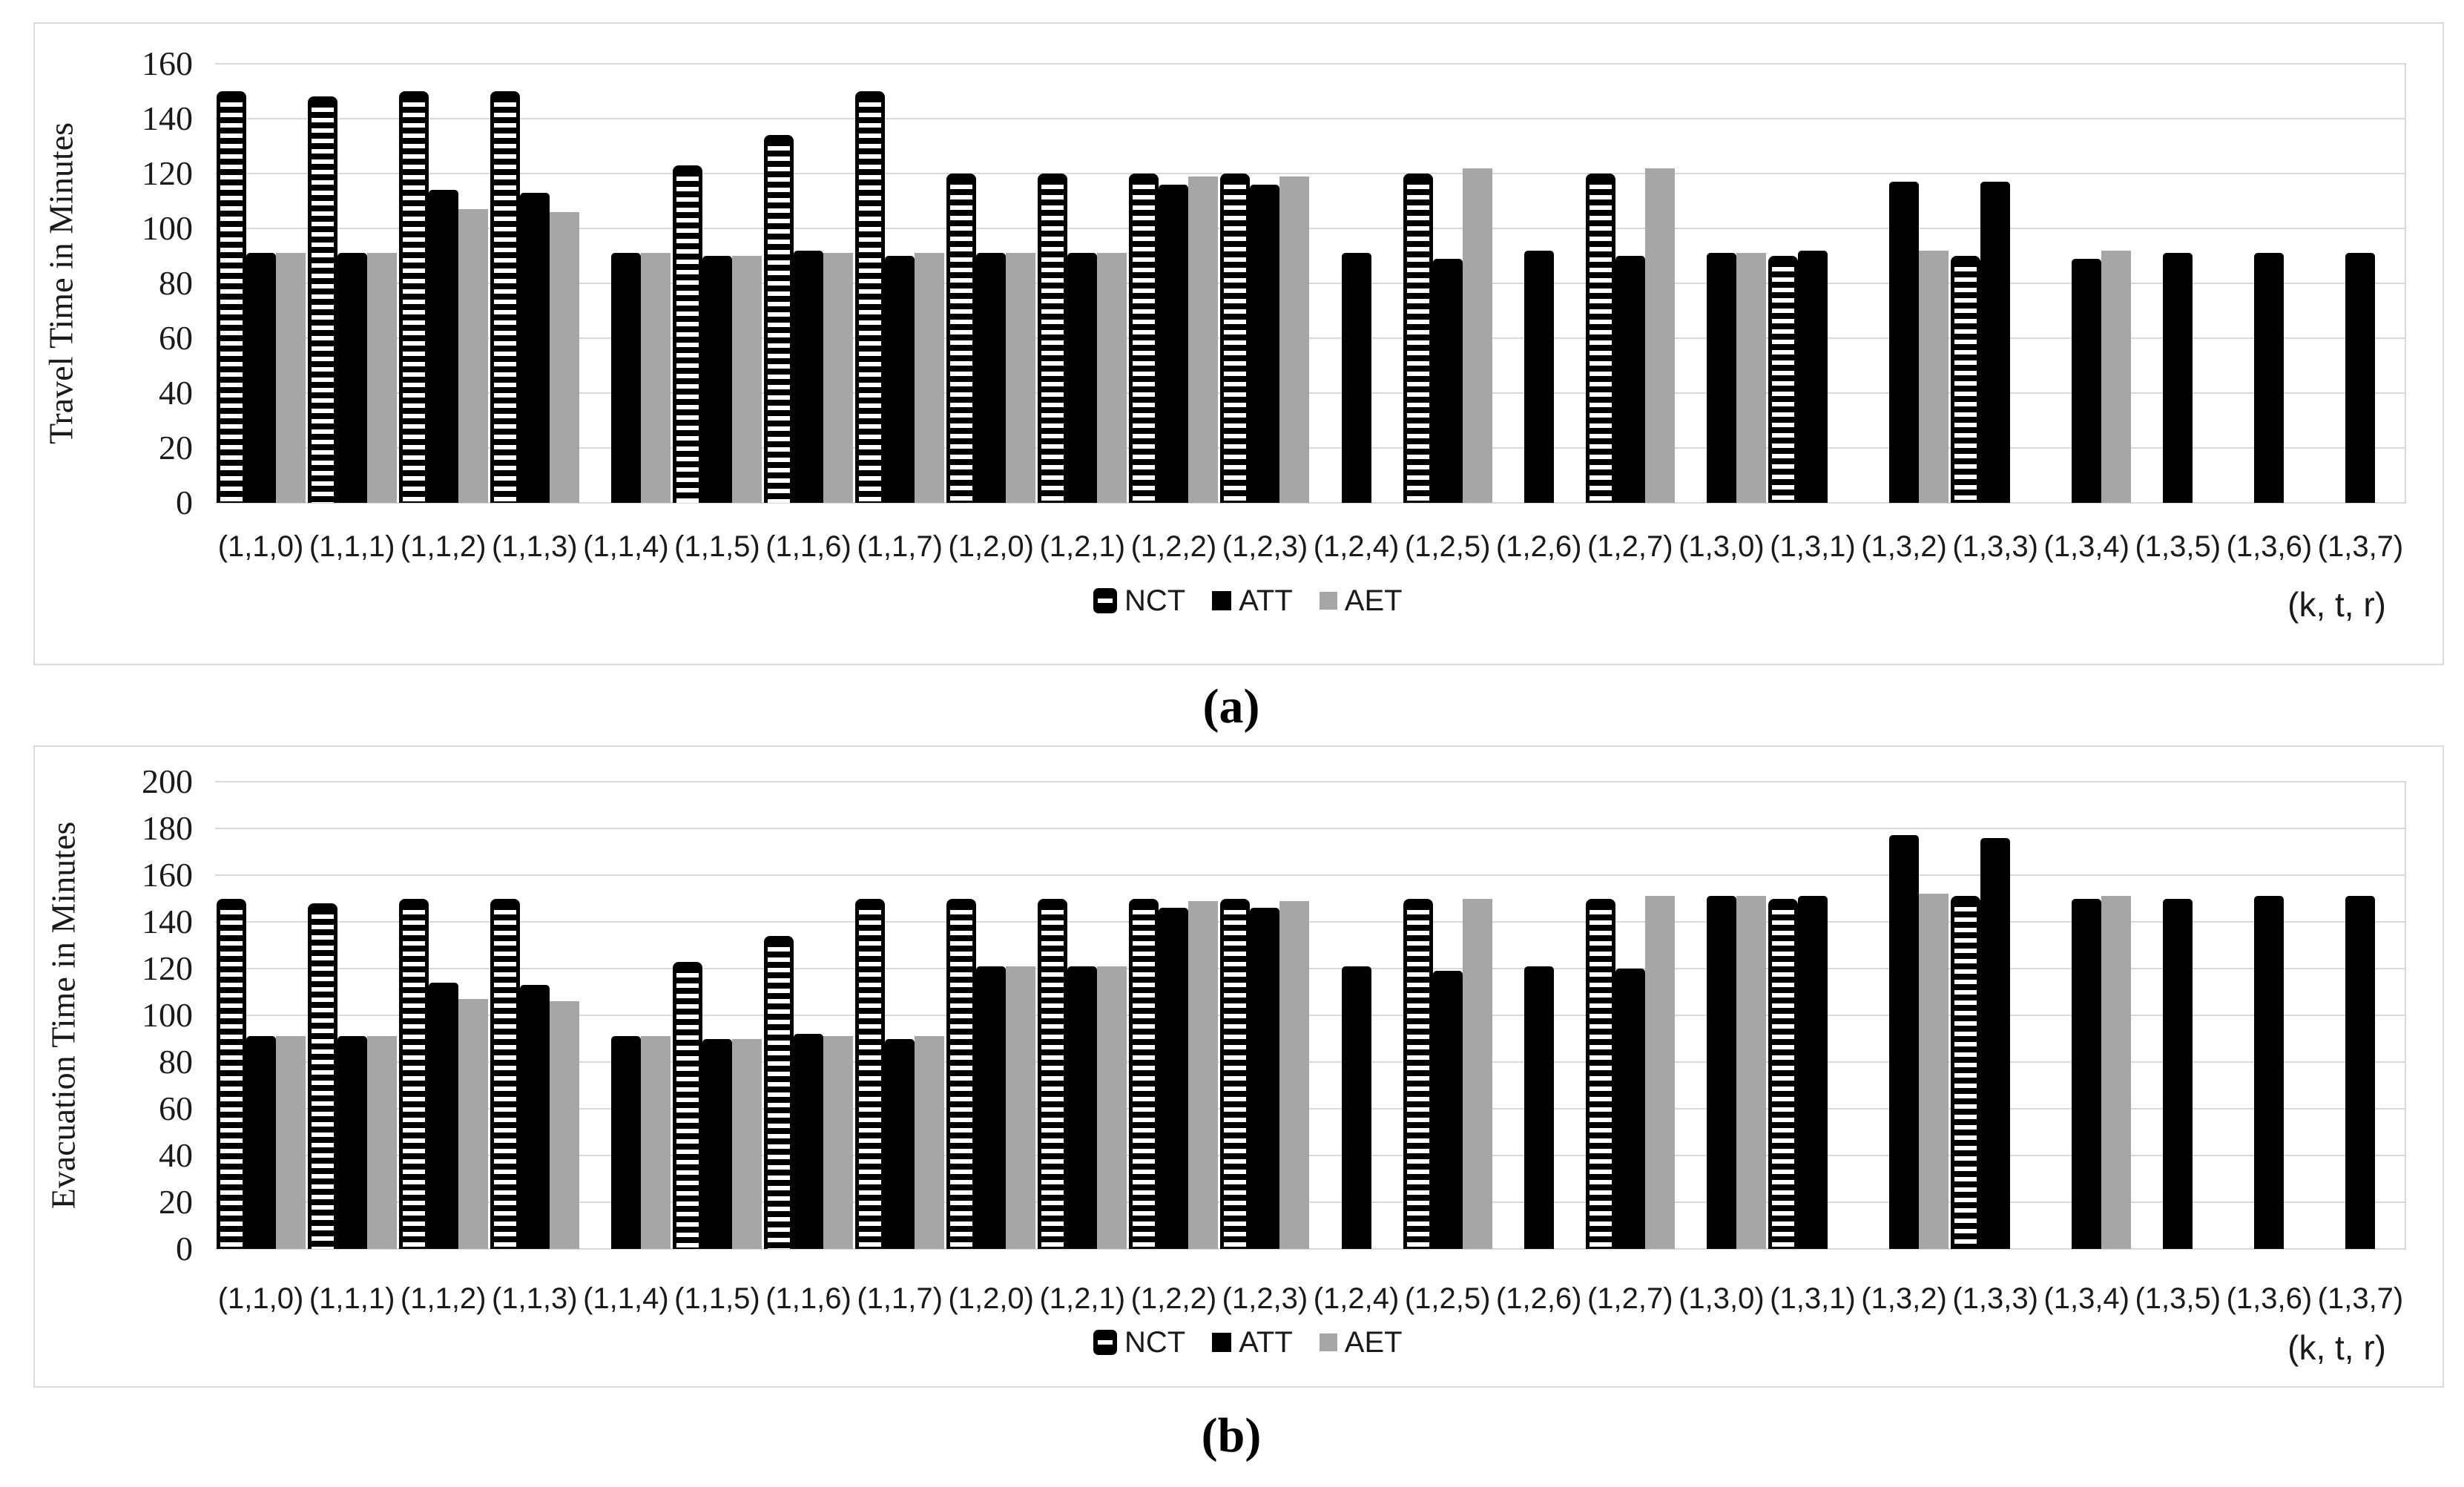 The width and height of the screenshot is (2464, 1487). What do you see at coordinates (962, 1073) in the screenshot?
I see `bar-b-nct-(1,2,0)` at bounding box center [962, 1073].